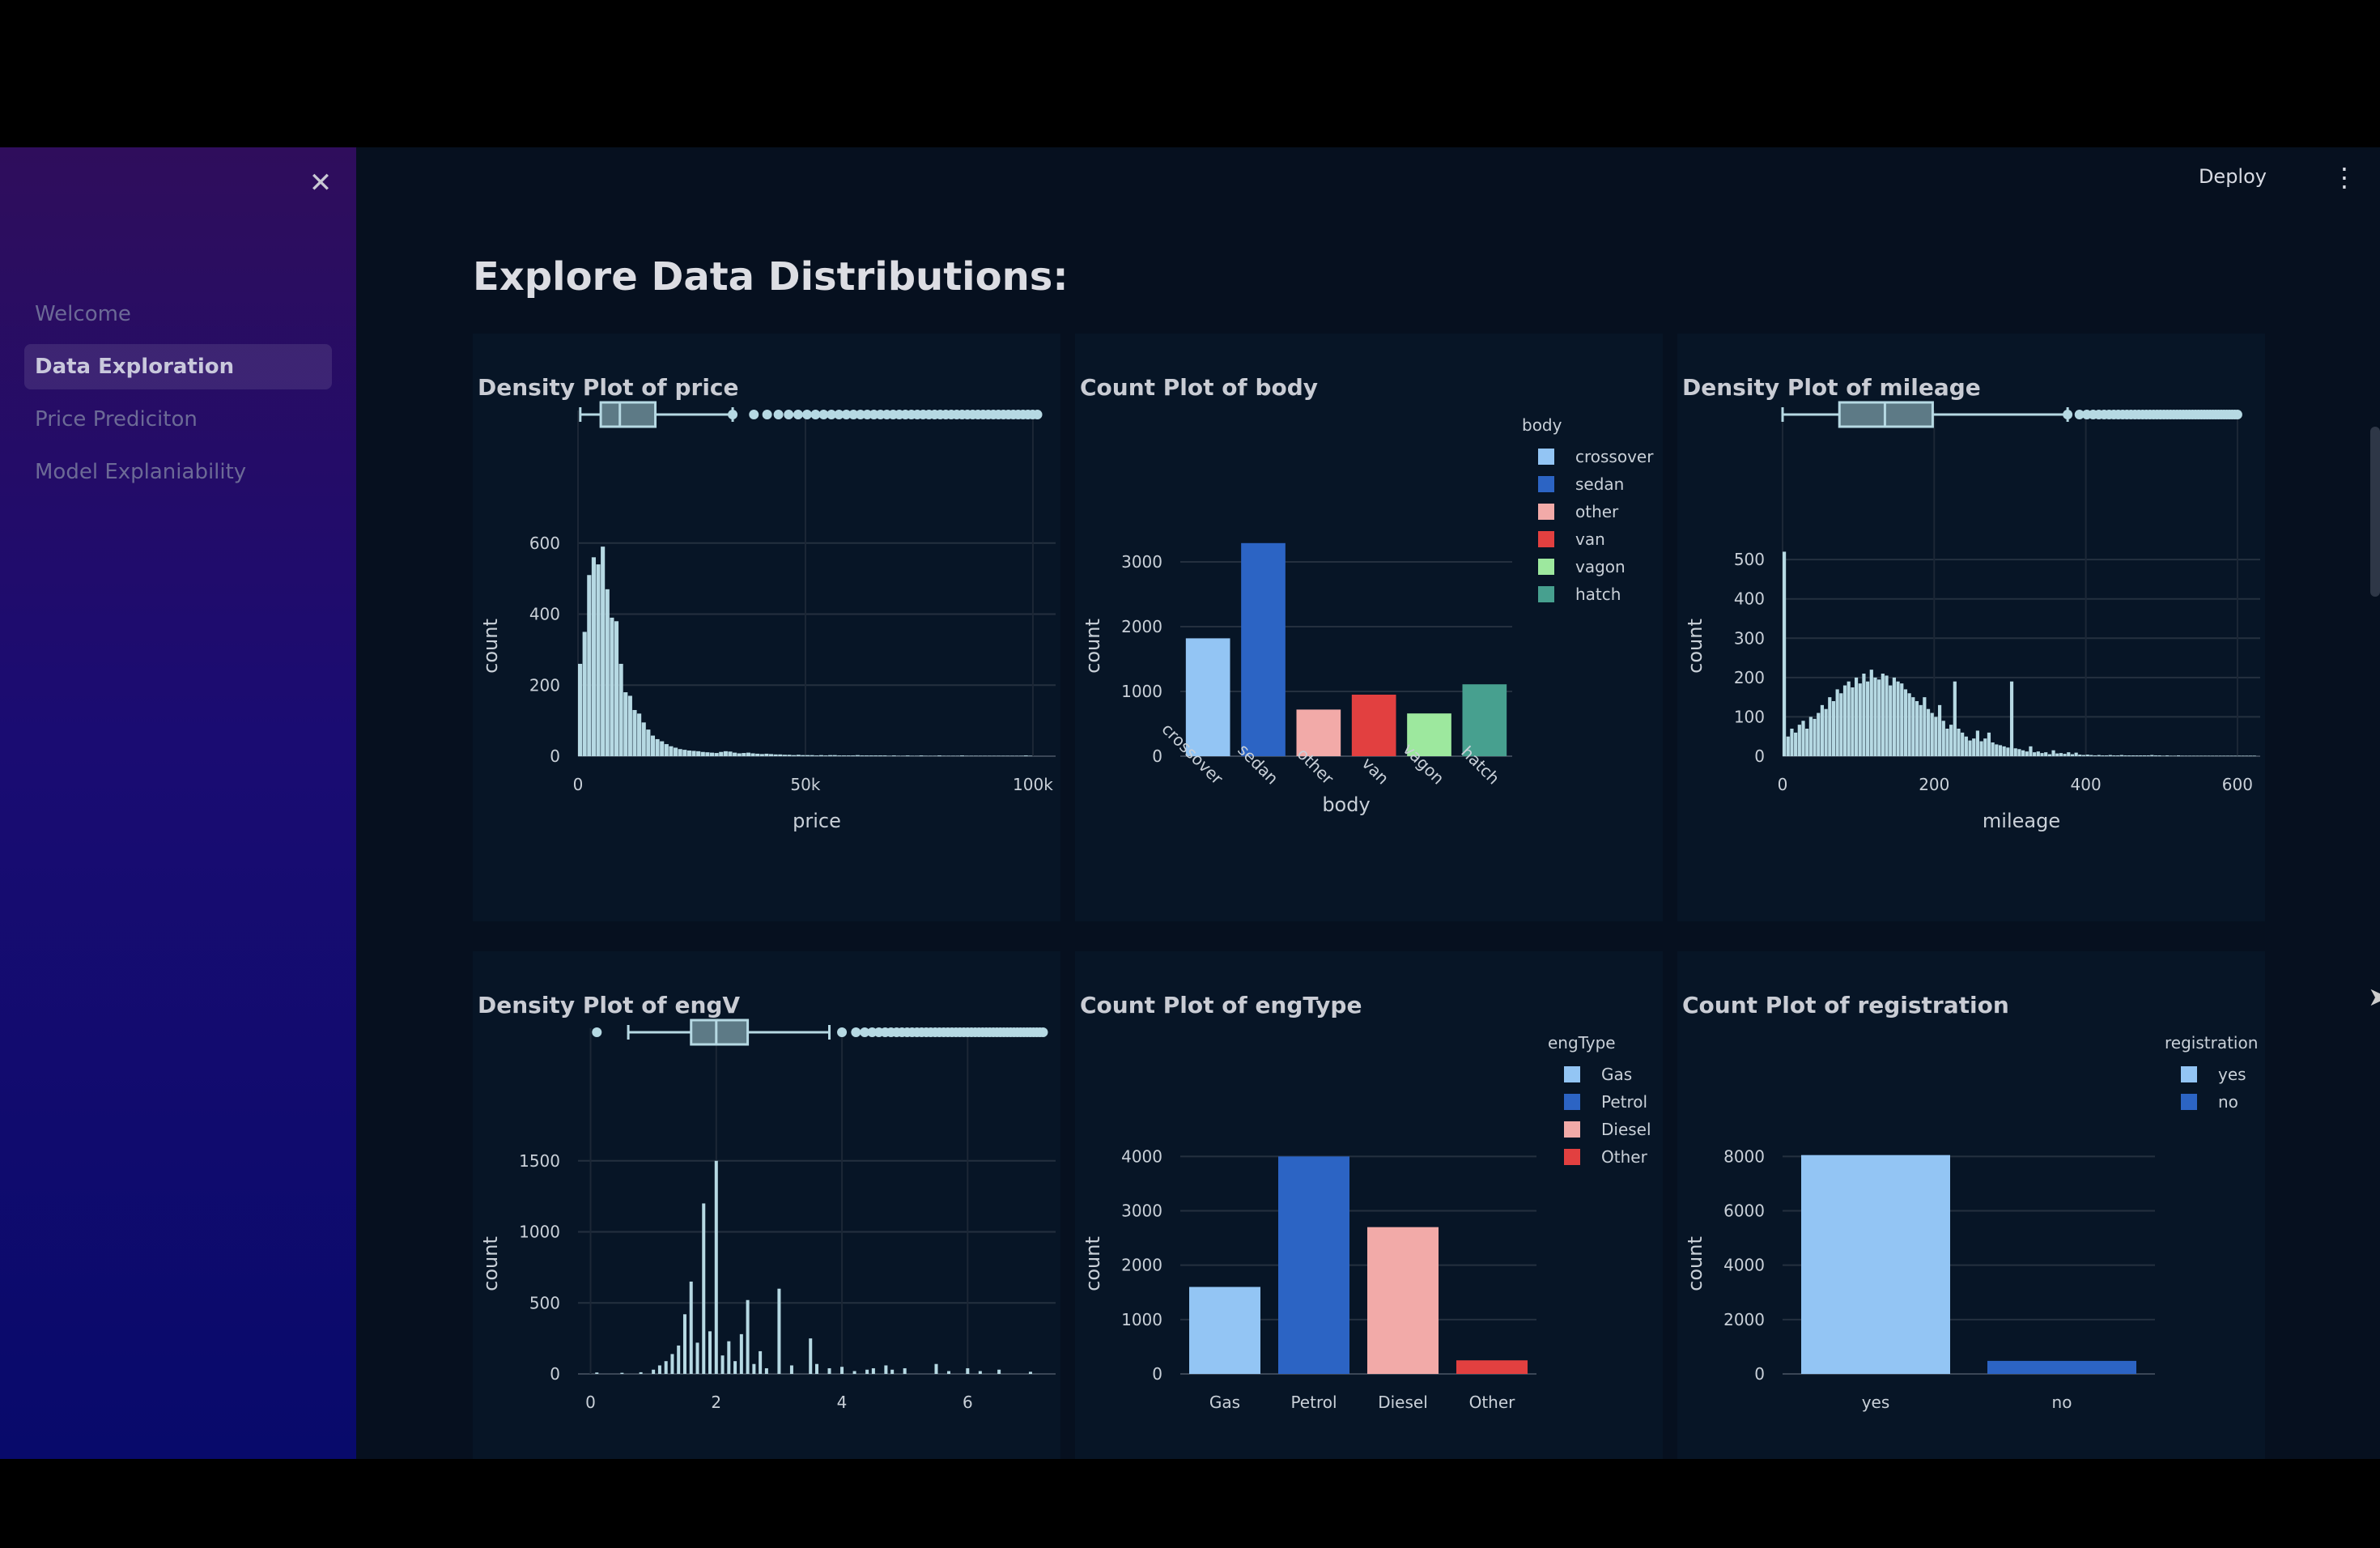  I want to click on mileage-density-chart: 0 100 200 300 400 500 count 0 200 400 600 mileage, so click(1971, 627).